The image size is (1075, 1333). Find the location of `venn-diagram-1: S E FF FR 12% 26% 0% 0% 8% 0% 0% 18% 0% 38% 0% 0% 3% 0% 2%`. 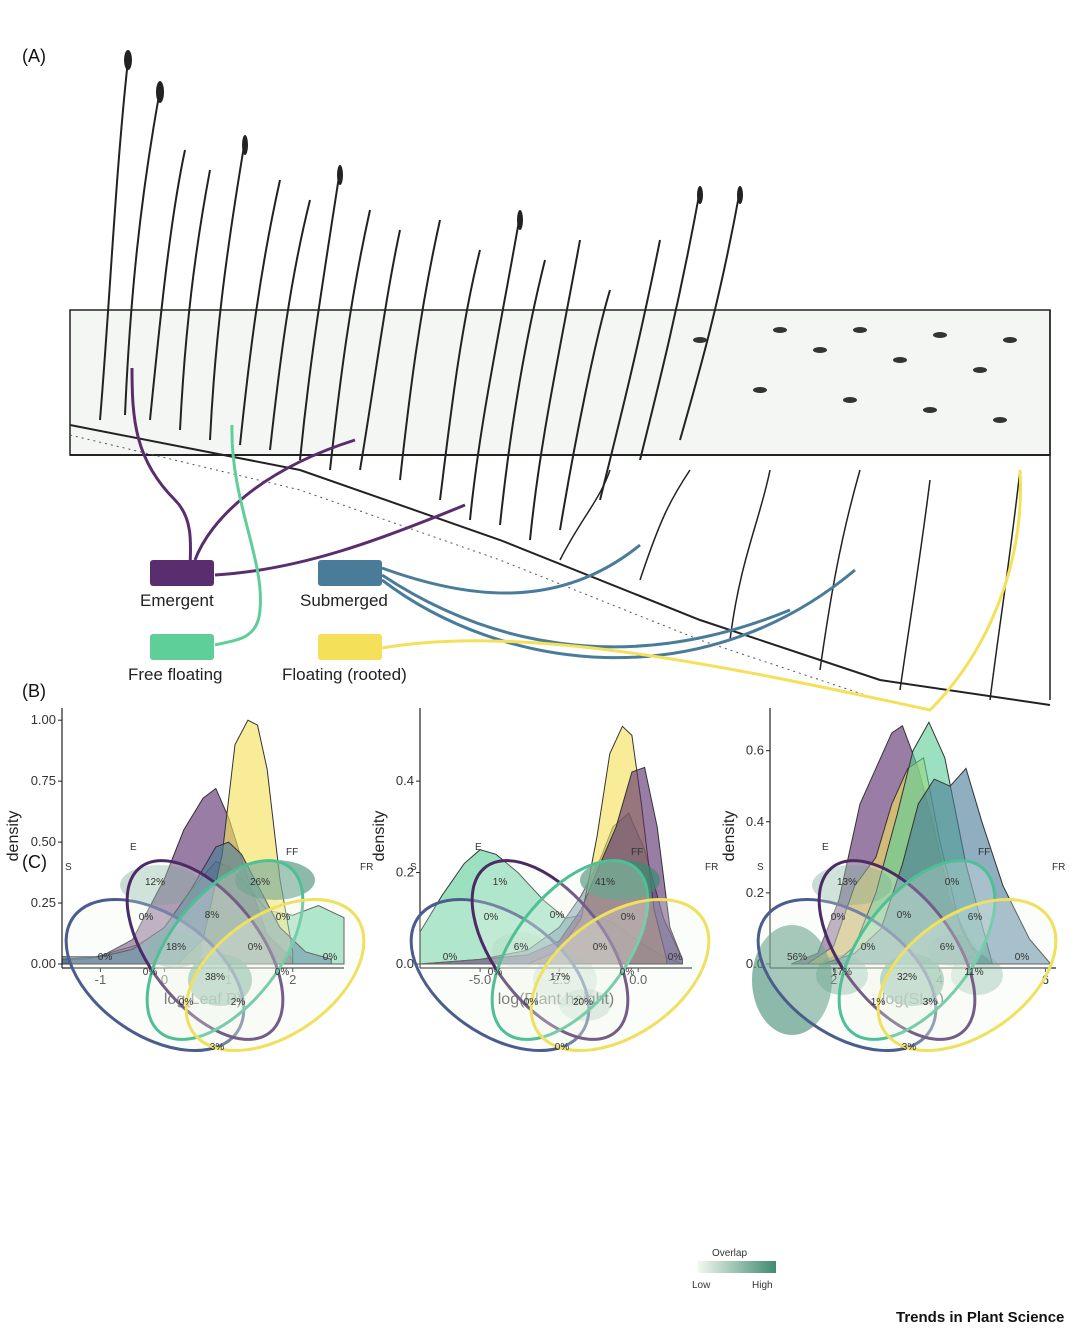

venn-diagram-1: S E FF FR 12% 26% 0% 0% 8% 0% 0% 18% 0% 38% 0% 0% 3% 0% 2% is located at coordinates (218, 947).